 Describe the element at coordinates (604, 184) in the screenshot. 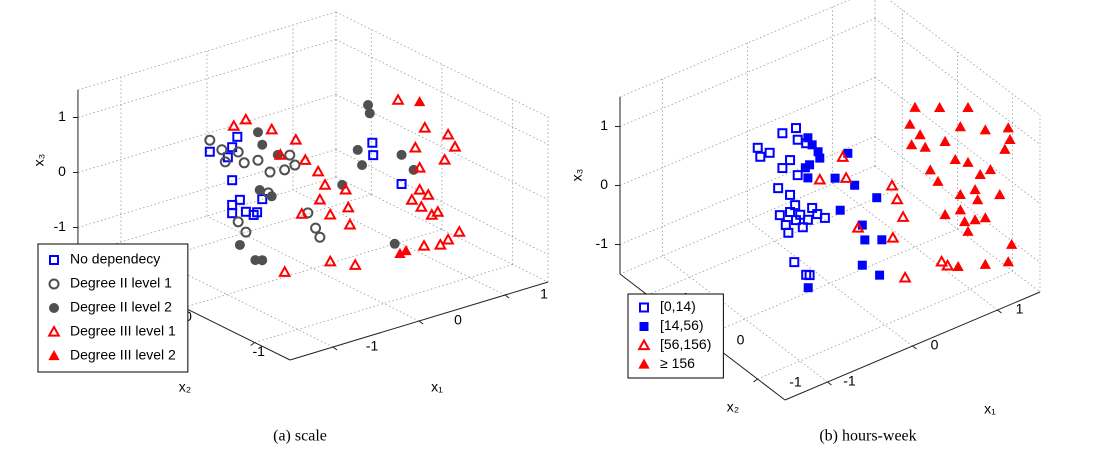

I see `x3-tick-label: 0` at that location.